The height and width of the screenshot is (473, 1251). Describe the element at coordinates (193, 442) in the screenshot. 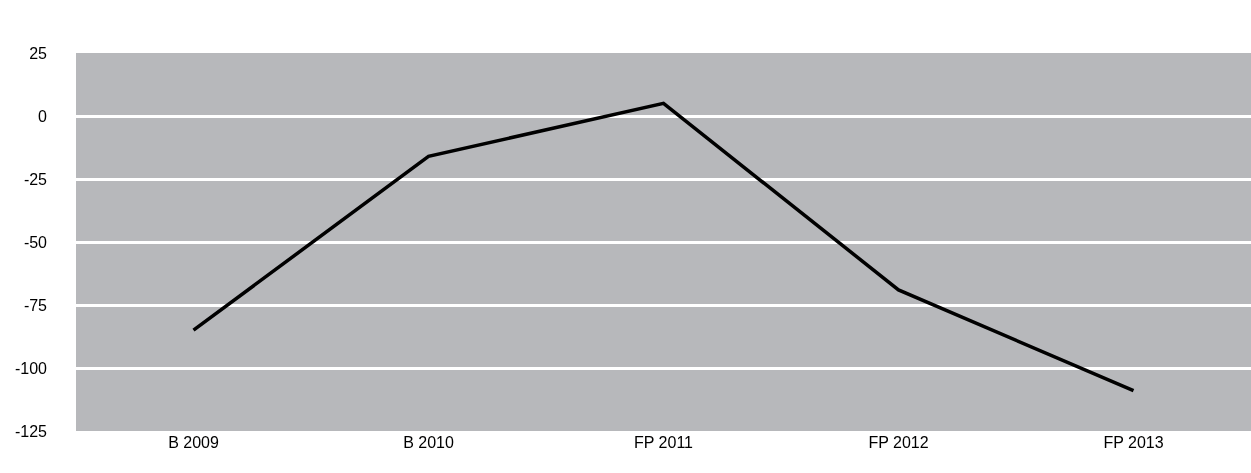

I see `x-tick-label: B 2009` at that location.